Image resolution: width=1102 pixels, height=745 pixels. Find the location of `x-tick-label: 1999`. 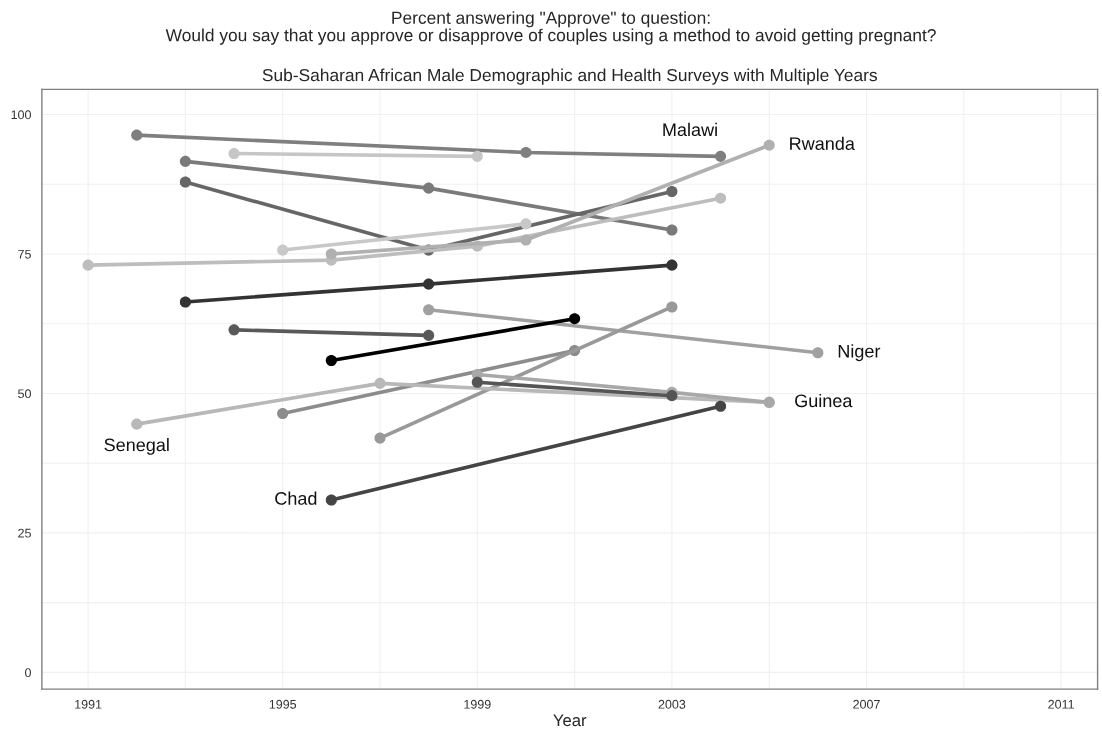

x-tick-label: 1999 is located at coordinates (477, 704).